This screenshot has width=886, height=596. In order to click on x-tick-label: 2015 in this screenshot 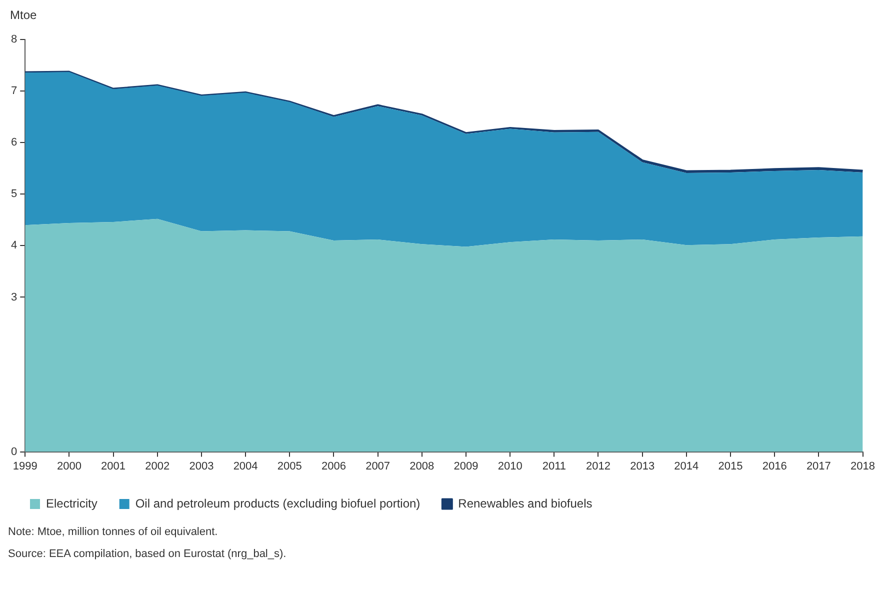, I will do `click(730, 466)`.